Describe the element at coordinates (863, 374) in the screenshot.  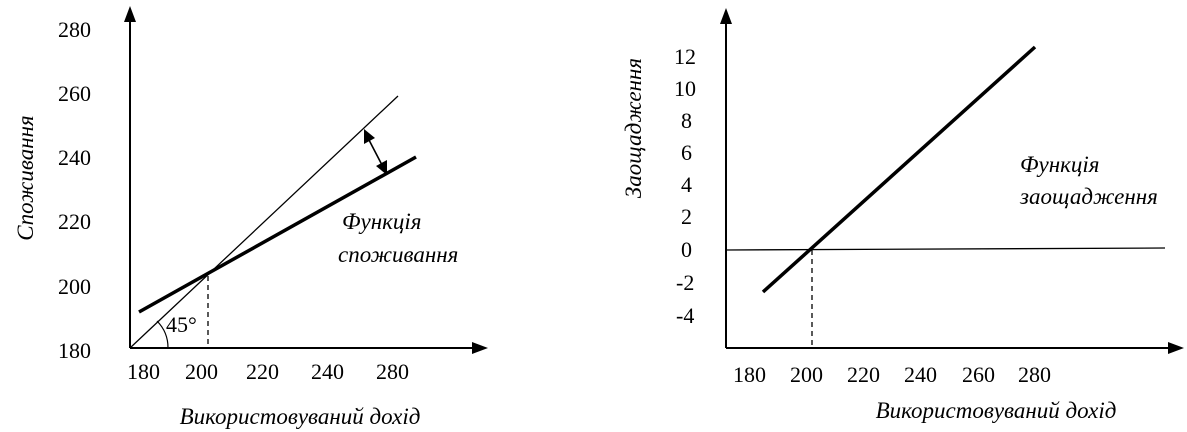
I see `savings-x-tick: 220` at that location.